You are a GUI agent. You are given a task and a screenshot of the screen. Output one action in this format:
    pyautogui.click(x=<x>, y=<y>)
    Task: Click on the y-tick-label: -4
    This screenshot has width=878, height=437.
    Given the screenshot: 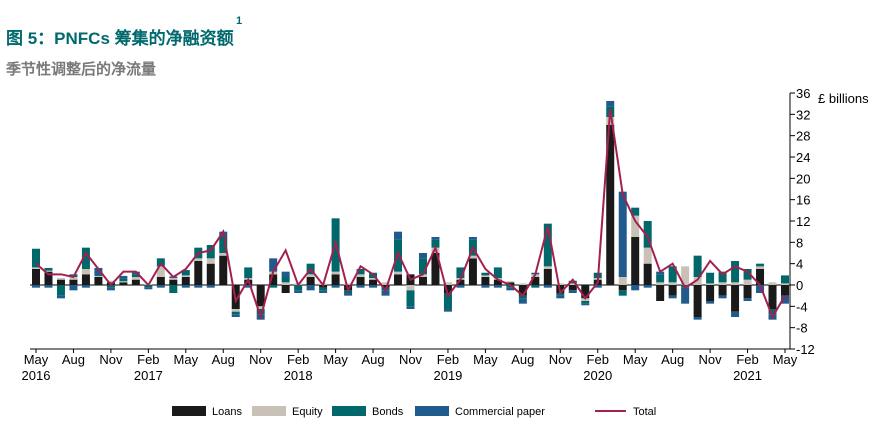 What is the action you would take?
    pyautogui.click(x=802, y=306)
    